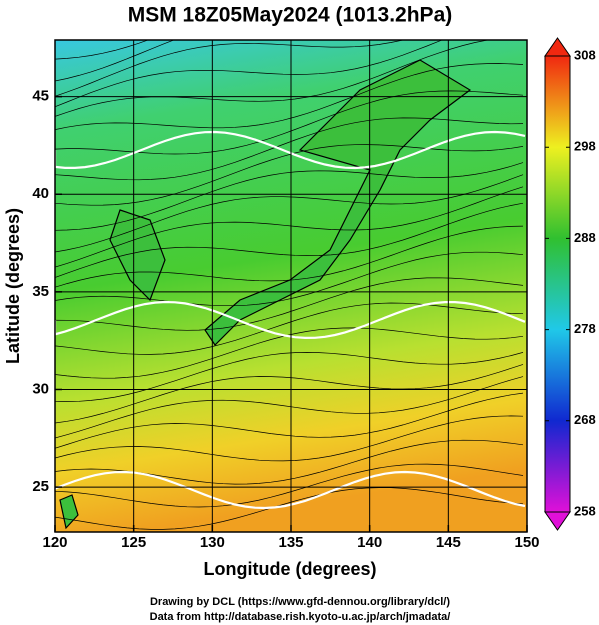  I want to click on land, so click(137, 255).